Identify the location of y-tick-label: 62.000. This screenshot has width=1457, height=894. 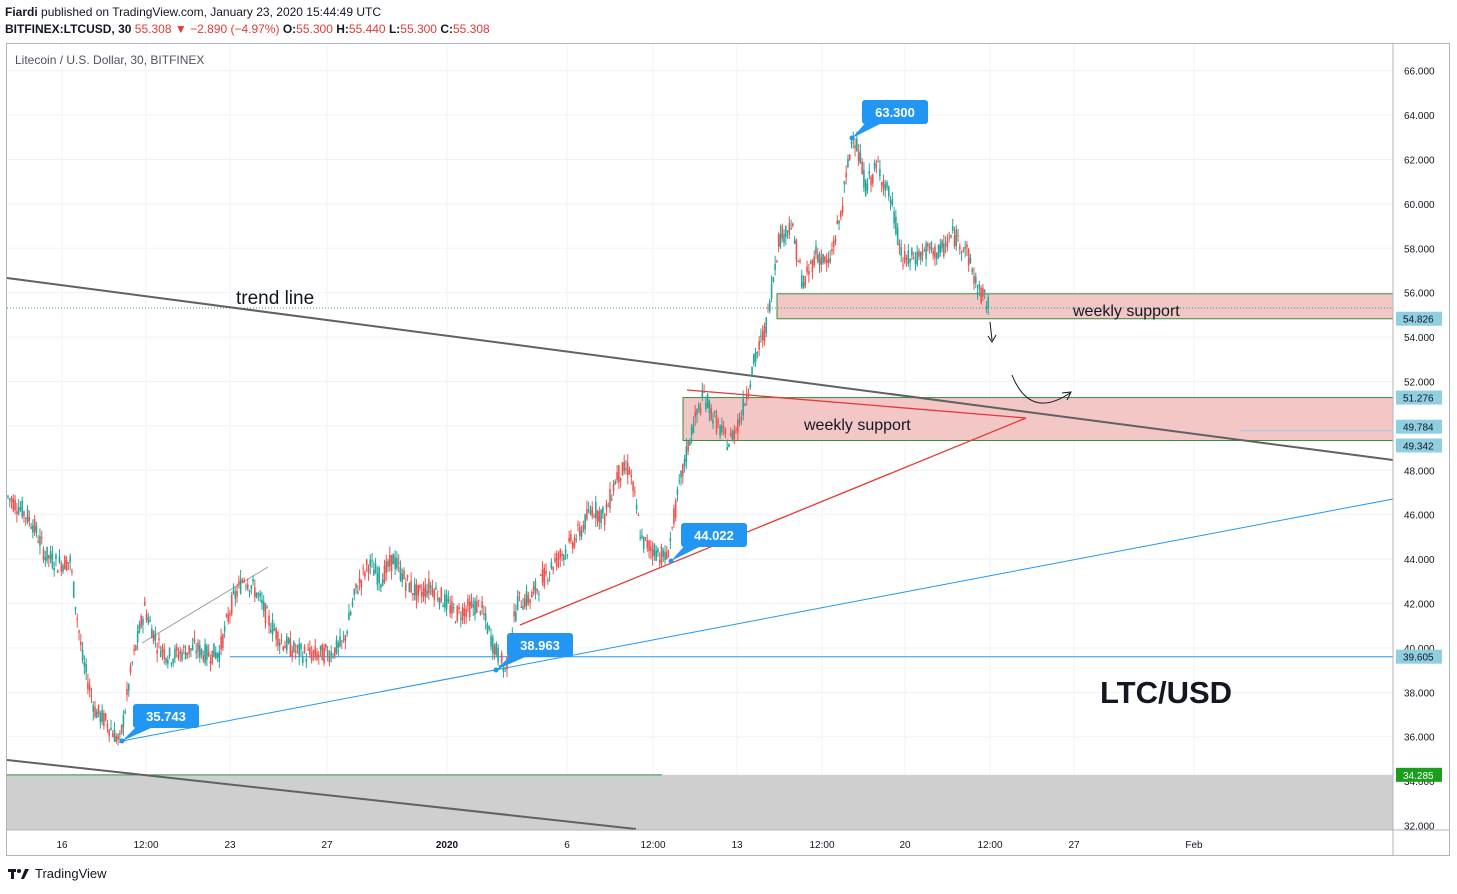
(1419, 160).